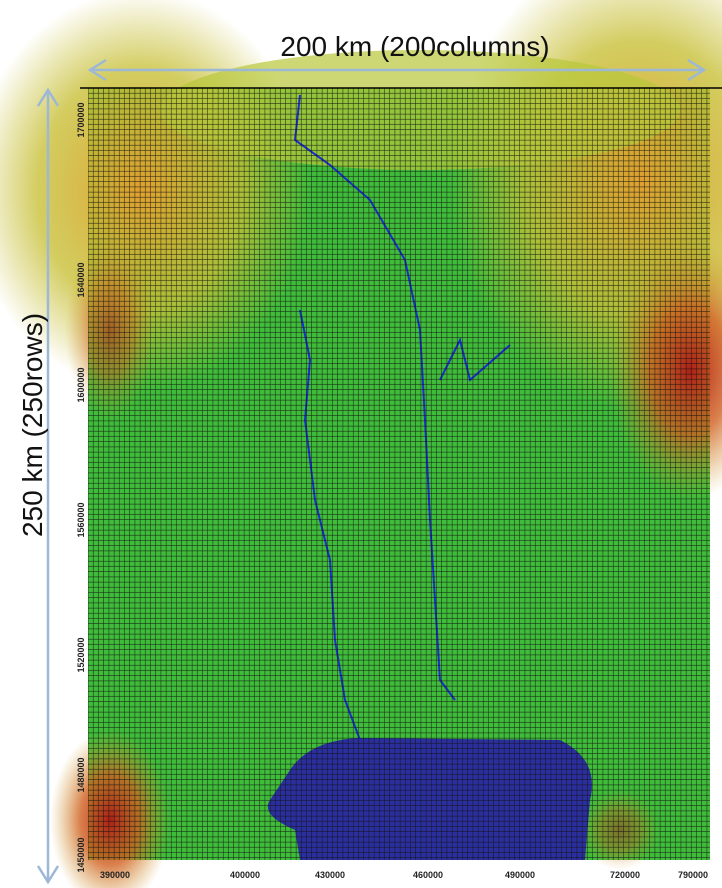 The height and width of the screenshot is (888, 722). I want to click on y-axis-label: 1640000, so click(81, 279).